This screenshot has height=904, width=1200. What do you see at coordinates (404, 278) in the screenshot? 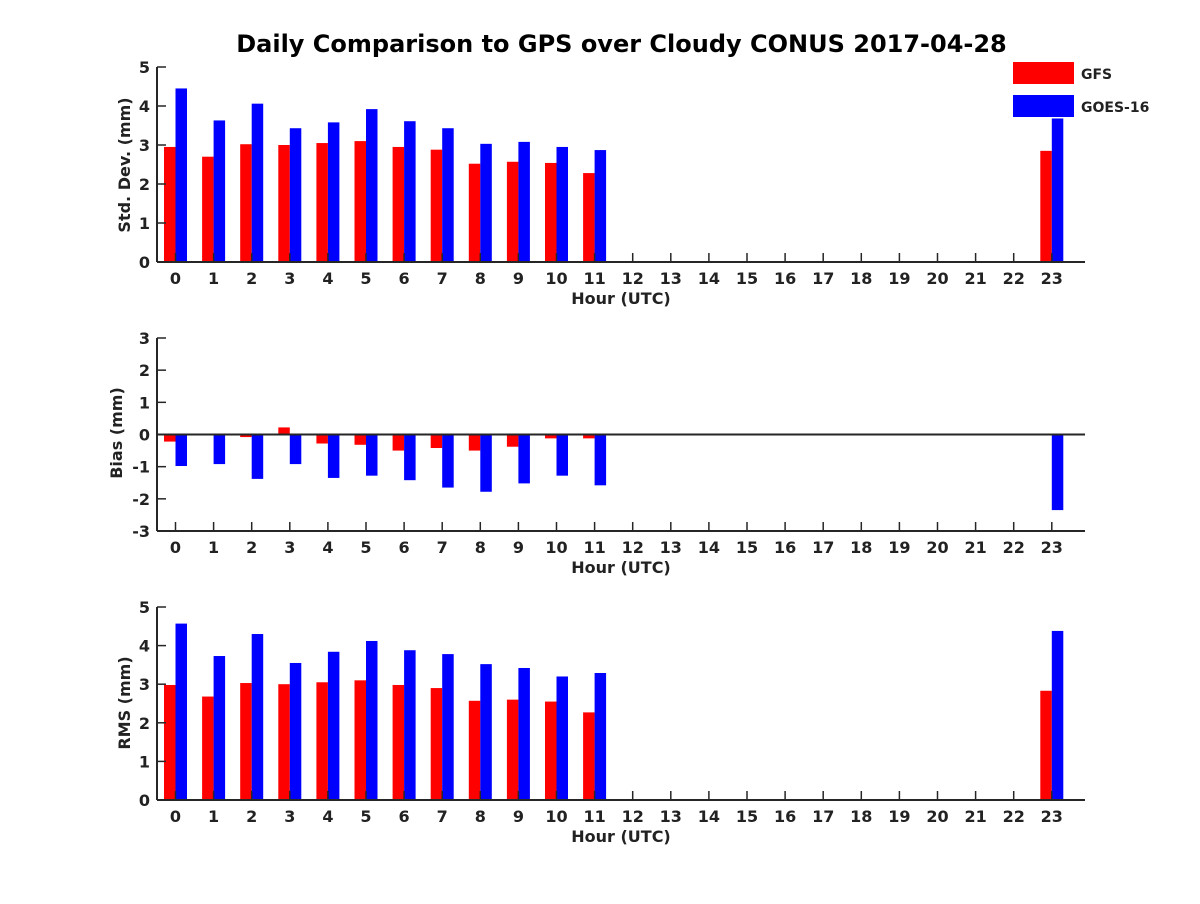
I see `x-tick-label: 6` at bounding box center [404, 278].